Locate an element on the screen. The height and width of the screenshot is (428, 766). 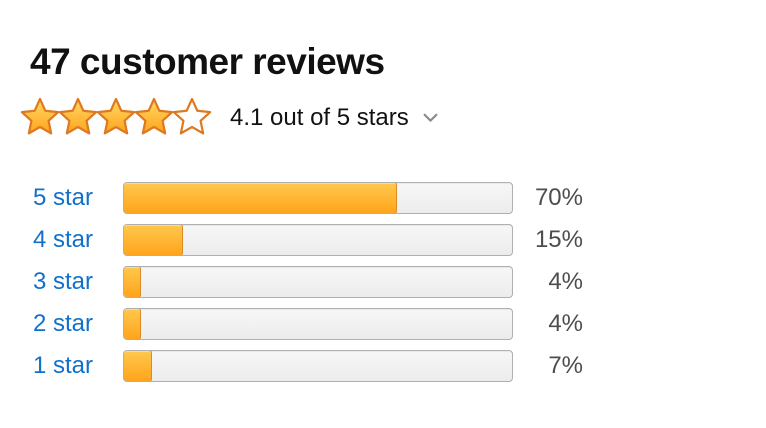
reviews-title: 47 customer reviews is located at coordinates (207, 61).